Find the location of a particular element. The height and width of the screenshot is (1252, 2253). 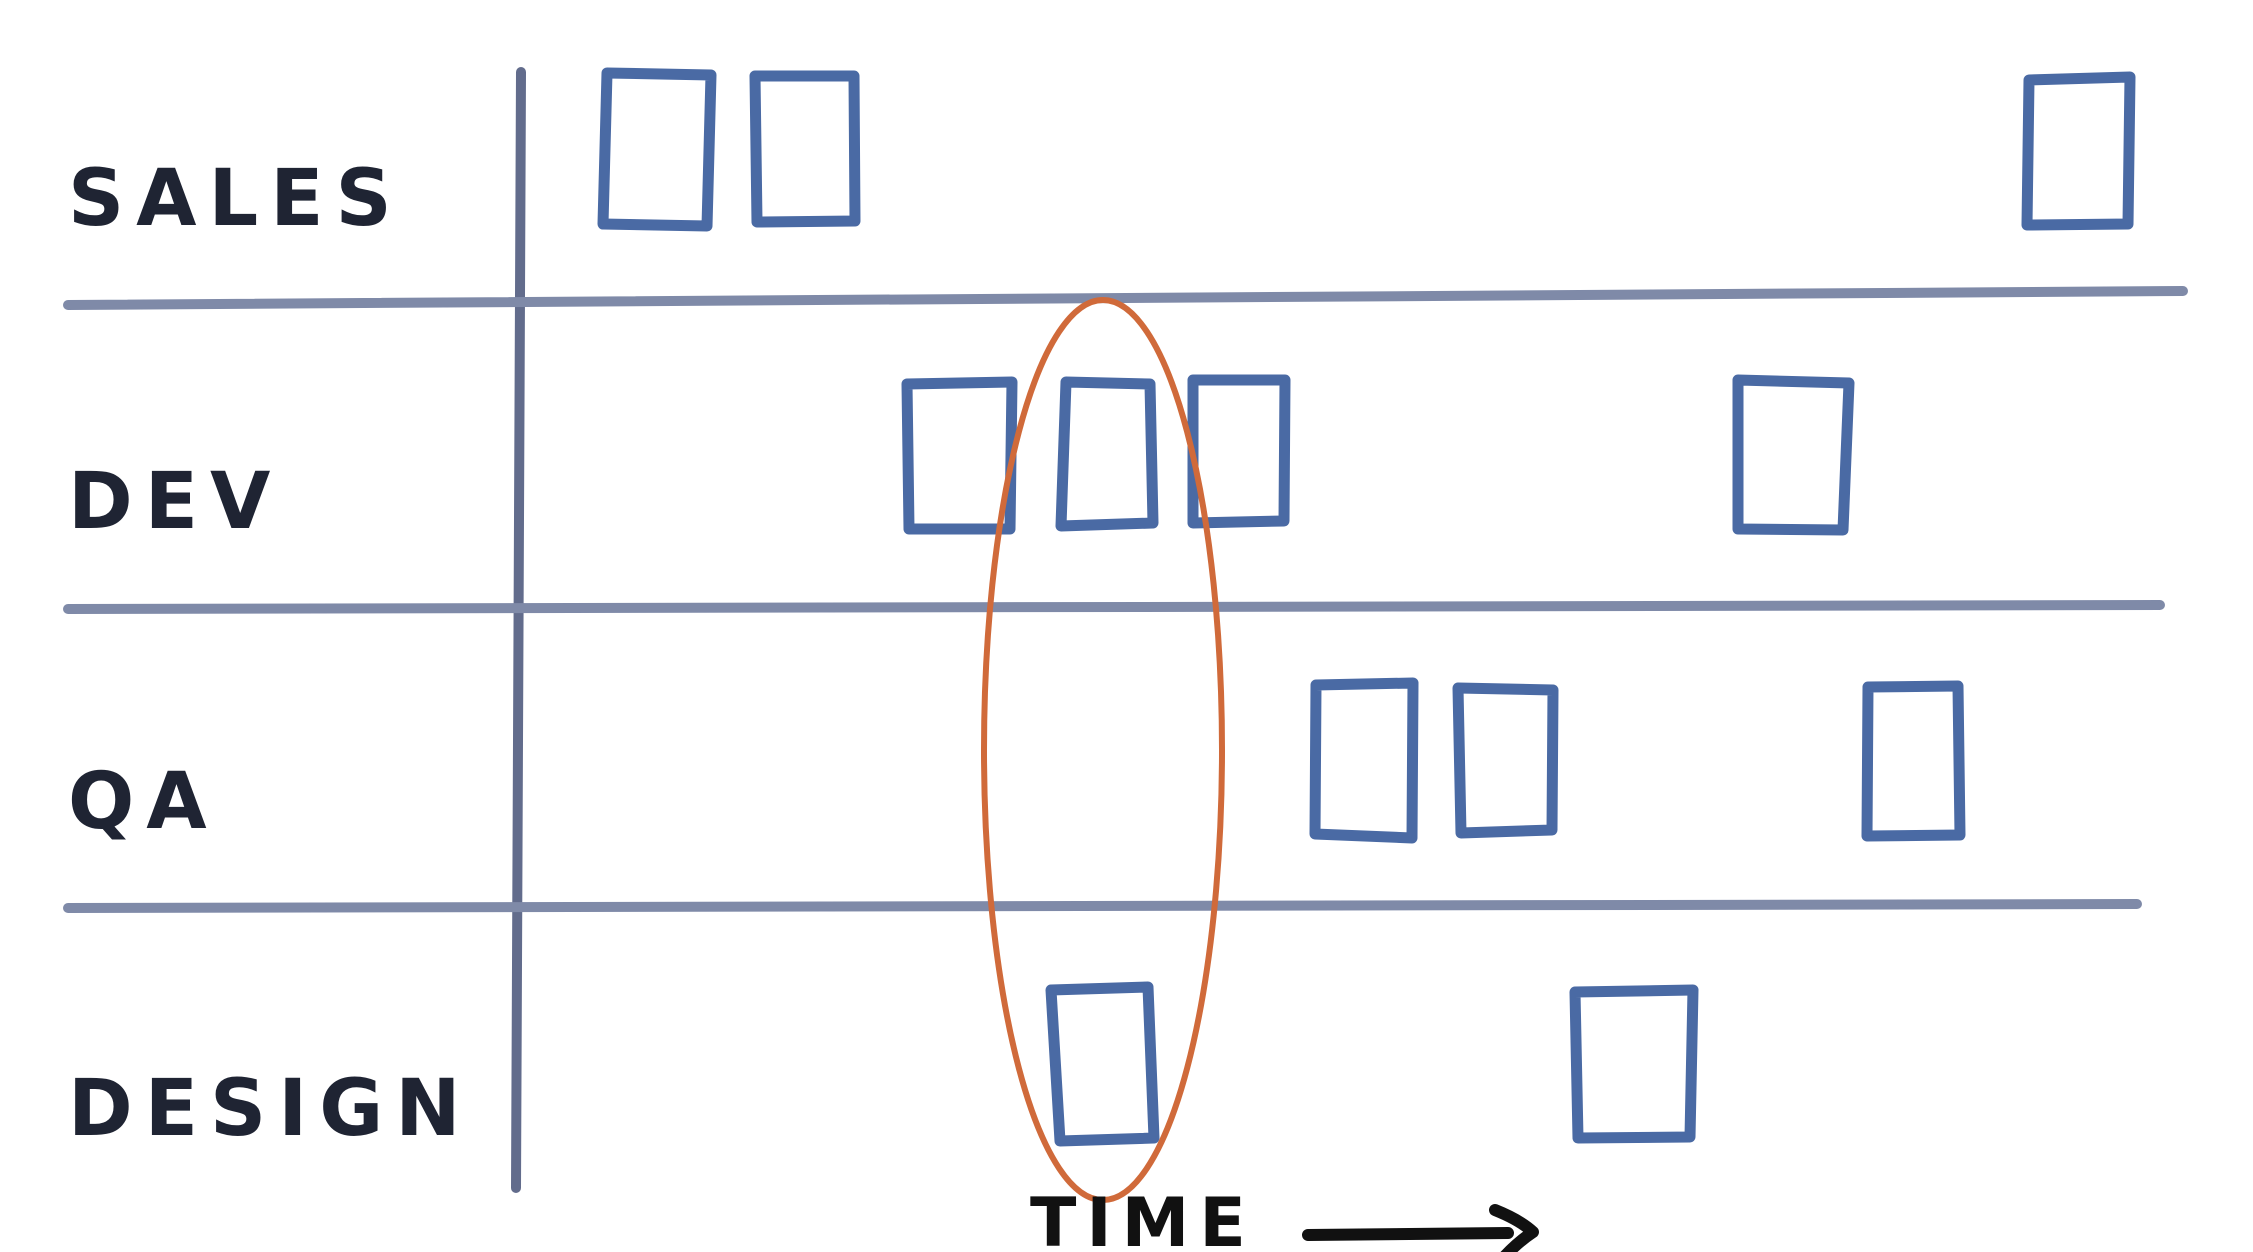

time-arrow-icon is located at coordinates (1420, 1228).